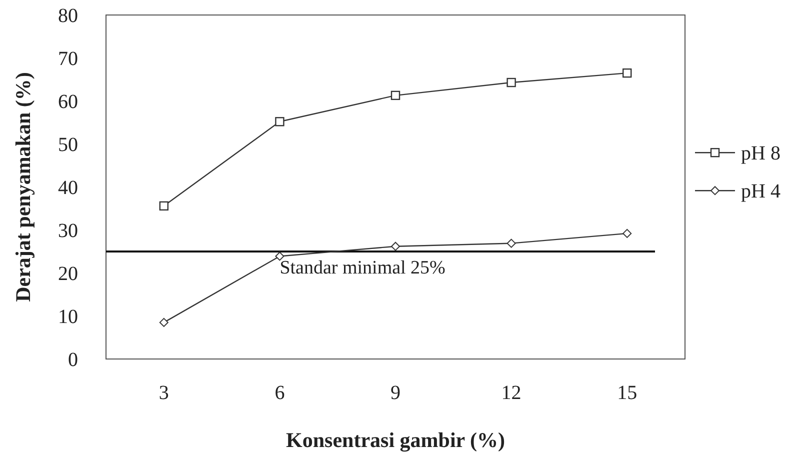  I want to click on x-tick-label: 12, so click(511, 393).